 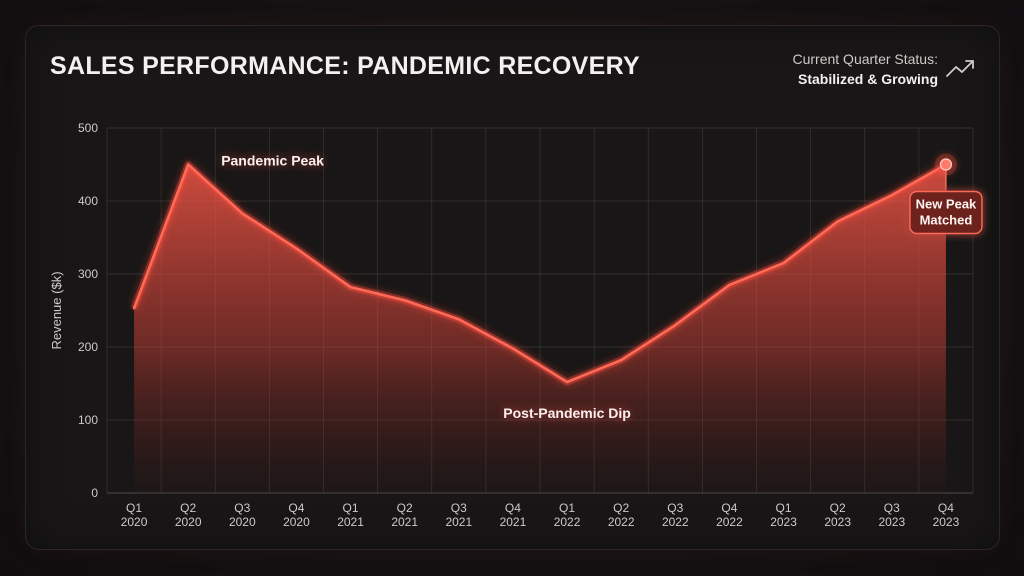 What do you see at coordinates (345, 66) in the screenshot?
I see `chart-title: SALES PERFORMANCE: PANDEMIC RECOVERY` at bounding box center [345, 66].